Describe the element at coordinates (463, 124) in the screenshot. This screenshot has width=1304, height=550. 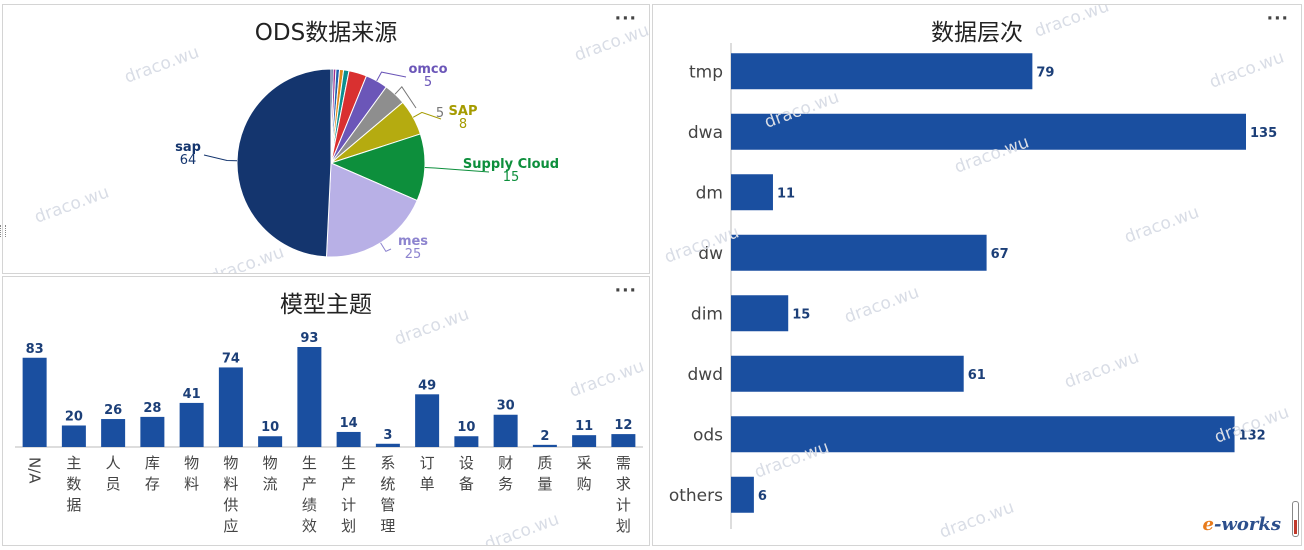
I see `pie-slice-value: 8` at that location.